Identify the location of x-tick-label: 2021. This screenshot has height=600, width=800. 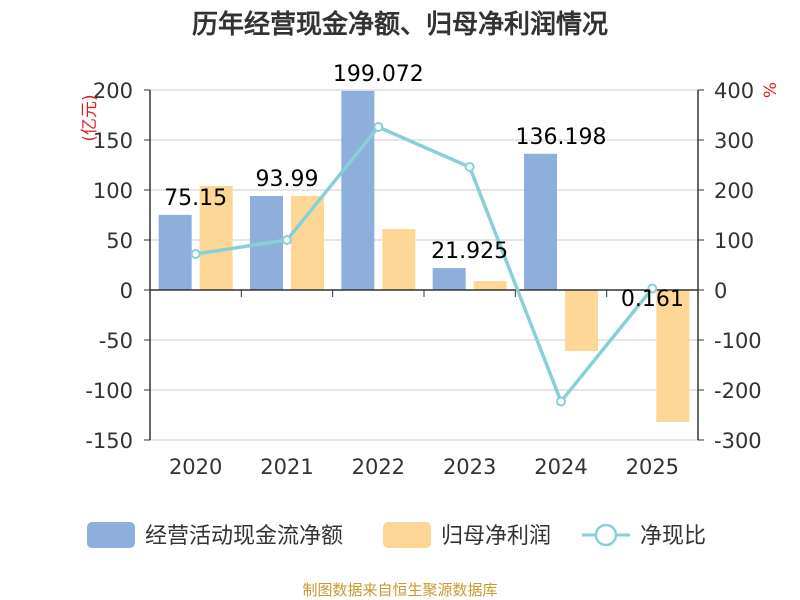
(286, 467).